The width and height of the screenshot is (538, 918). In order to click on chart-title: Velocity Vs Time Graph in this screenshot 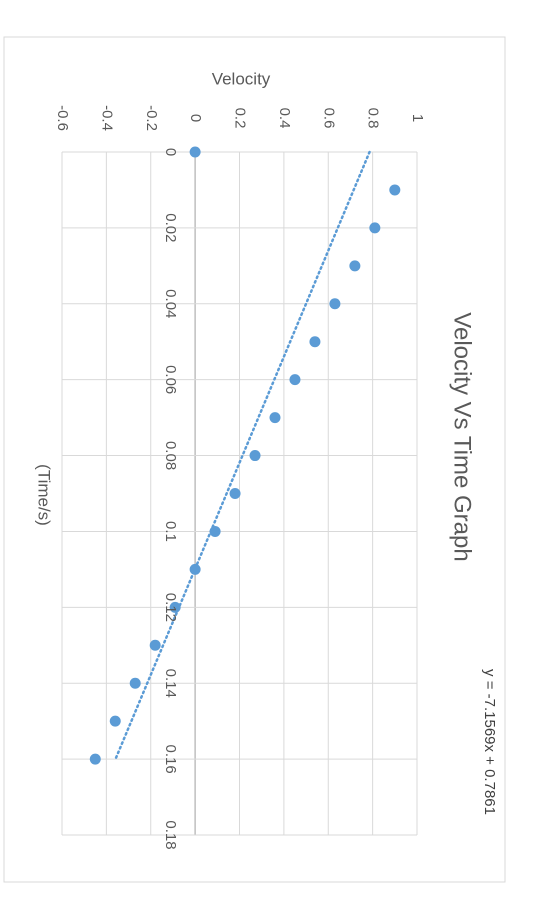, I will do `click(462, 436)`.